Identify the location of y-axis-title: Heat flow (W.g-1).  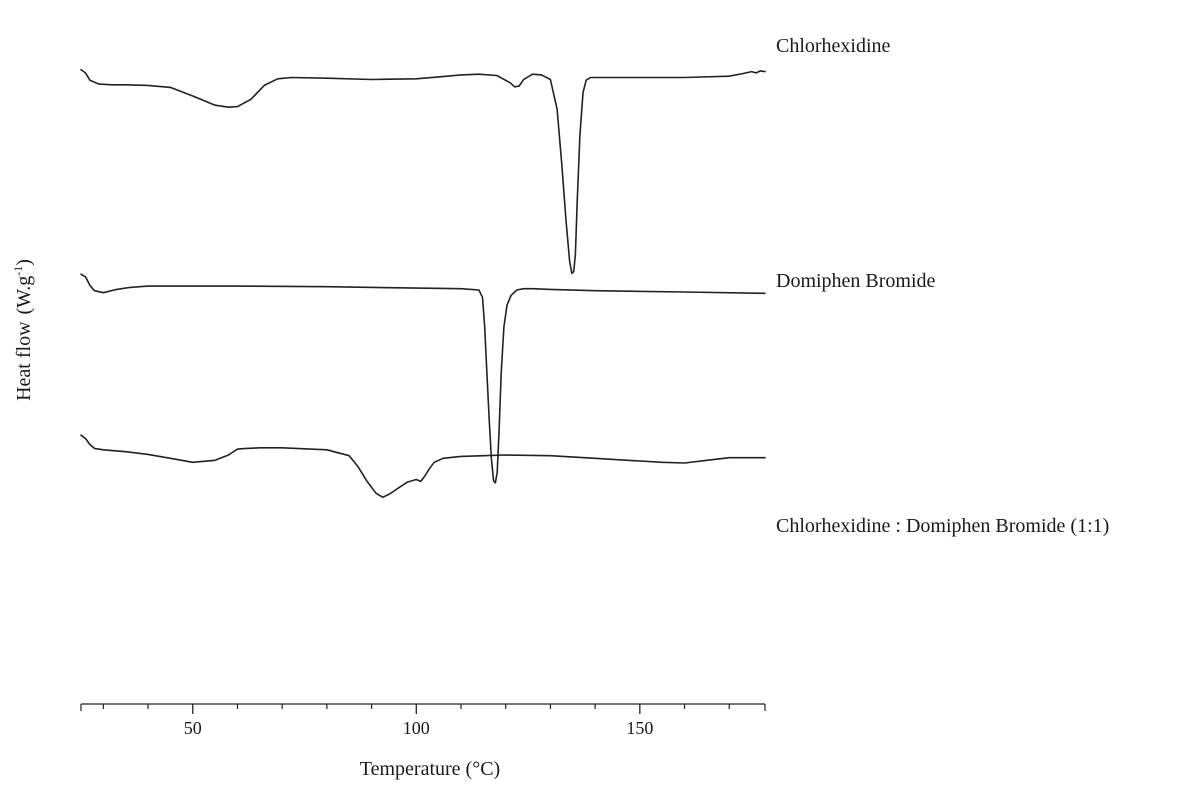
(23, 330).